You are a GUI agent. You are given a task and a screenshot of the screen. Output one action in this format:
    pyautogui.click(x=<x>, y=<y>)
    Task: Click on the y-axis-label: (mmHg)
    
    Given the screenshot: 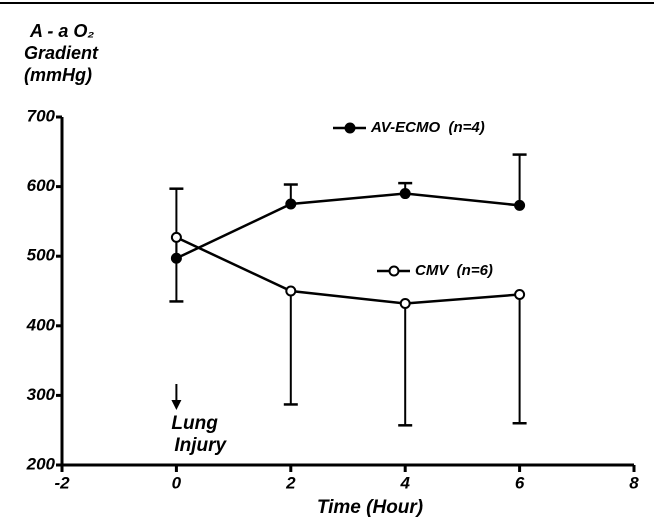 What is the action you would take?
    pyautogui.click(x=58, y=75)
    